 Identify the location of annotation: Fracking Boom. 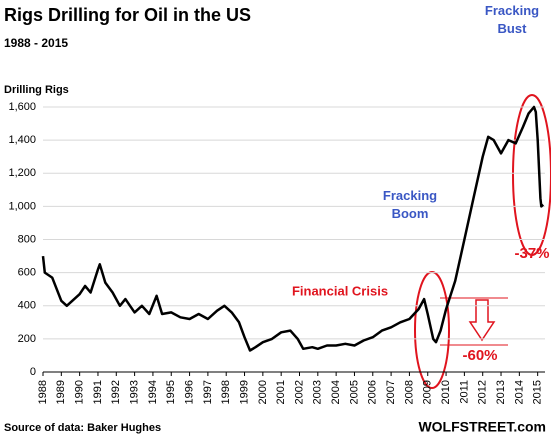
(410, 204).